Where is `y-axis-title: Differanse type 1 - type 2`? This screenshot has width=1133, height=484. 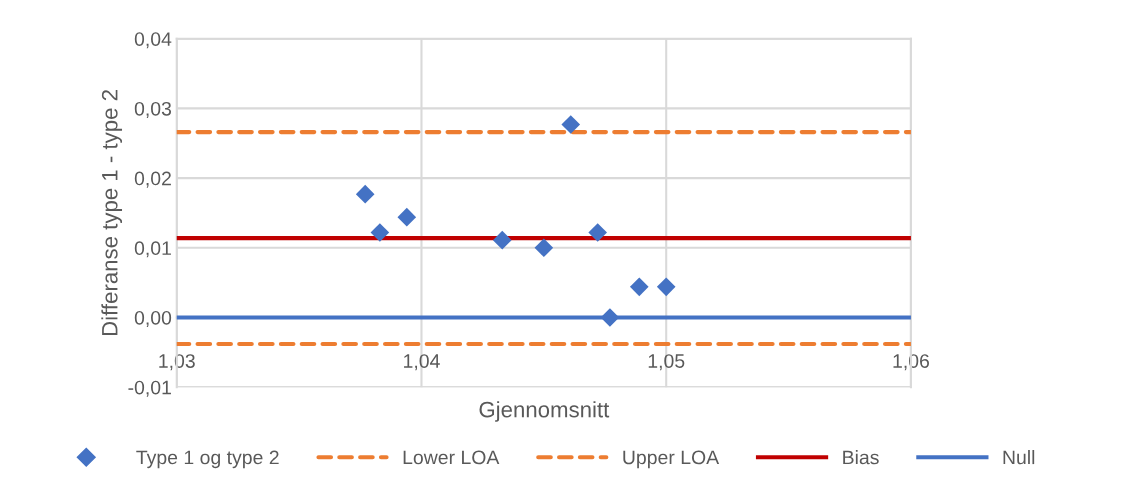 y-axis-title: Differanse type 1 - type 2 is located at coordinates (112, 213).